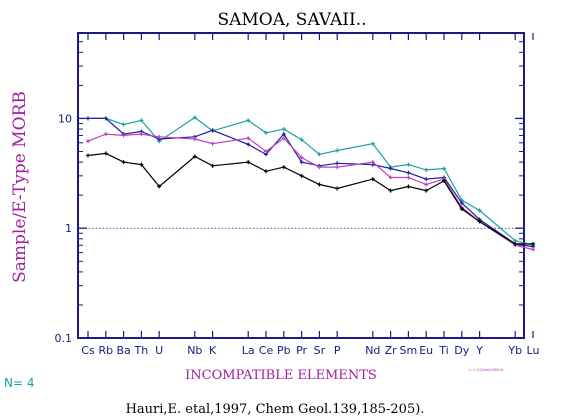  What do you see at coordinates (281, 375) in the screenshot?
I see `x-axis-label: INCOMPATIBLE ELEMENTS` at bounding box center [281, 375].